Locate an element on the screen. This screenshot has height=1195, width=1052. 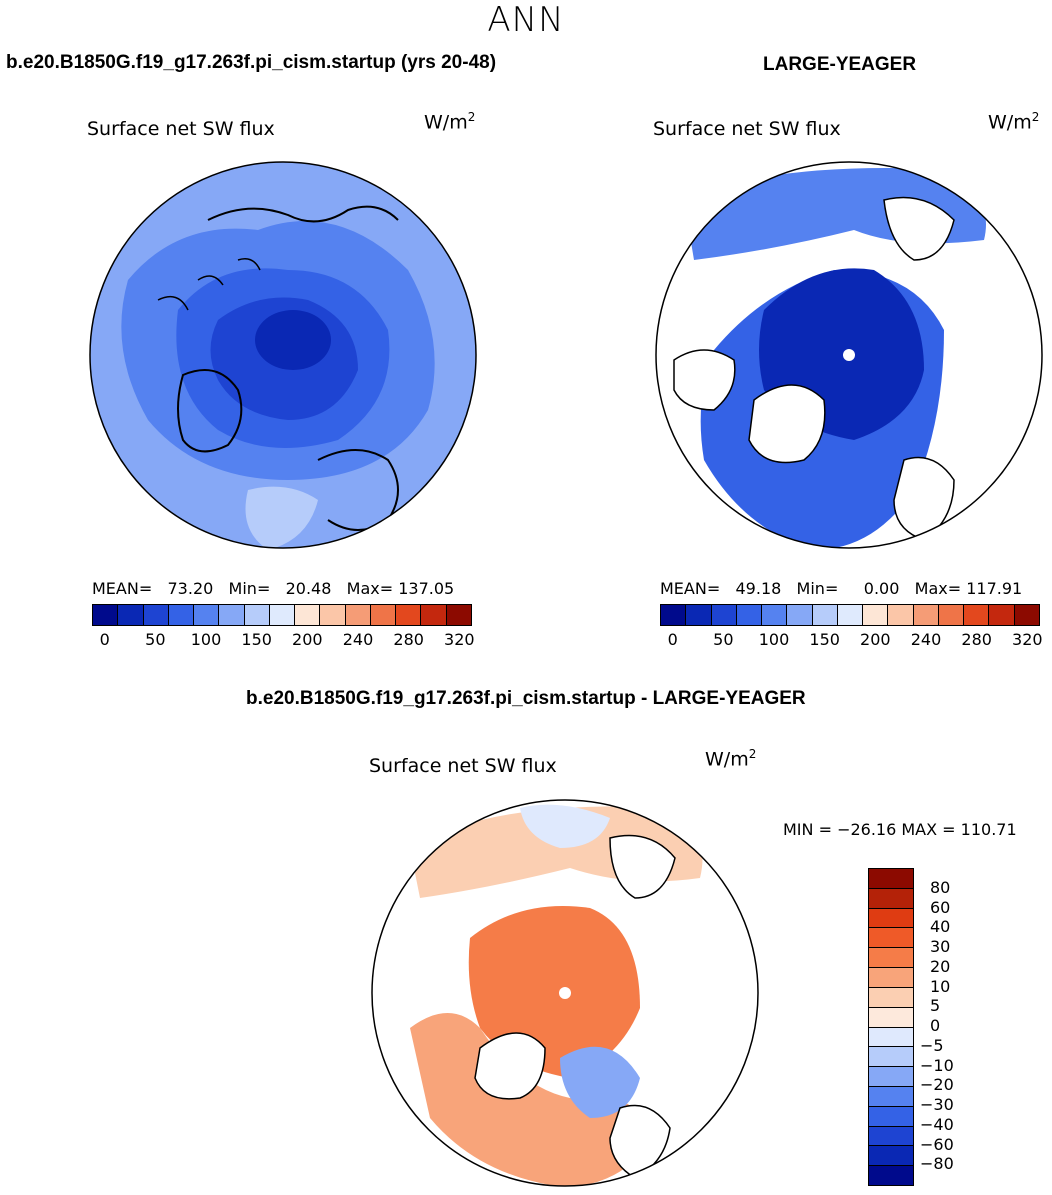
right-plot-title: Surface net SW flux is located at coordinates (747, 129).